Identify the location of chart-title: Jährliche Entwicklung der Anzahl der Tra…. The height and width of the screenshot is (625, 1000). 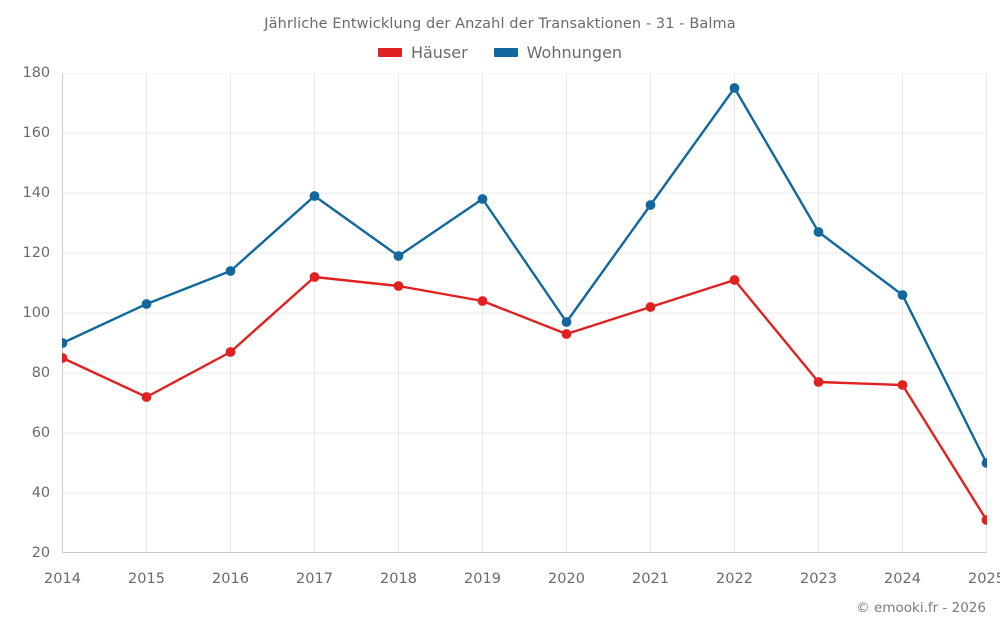
(500, 24).